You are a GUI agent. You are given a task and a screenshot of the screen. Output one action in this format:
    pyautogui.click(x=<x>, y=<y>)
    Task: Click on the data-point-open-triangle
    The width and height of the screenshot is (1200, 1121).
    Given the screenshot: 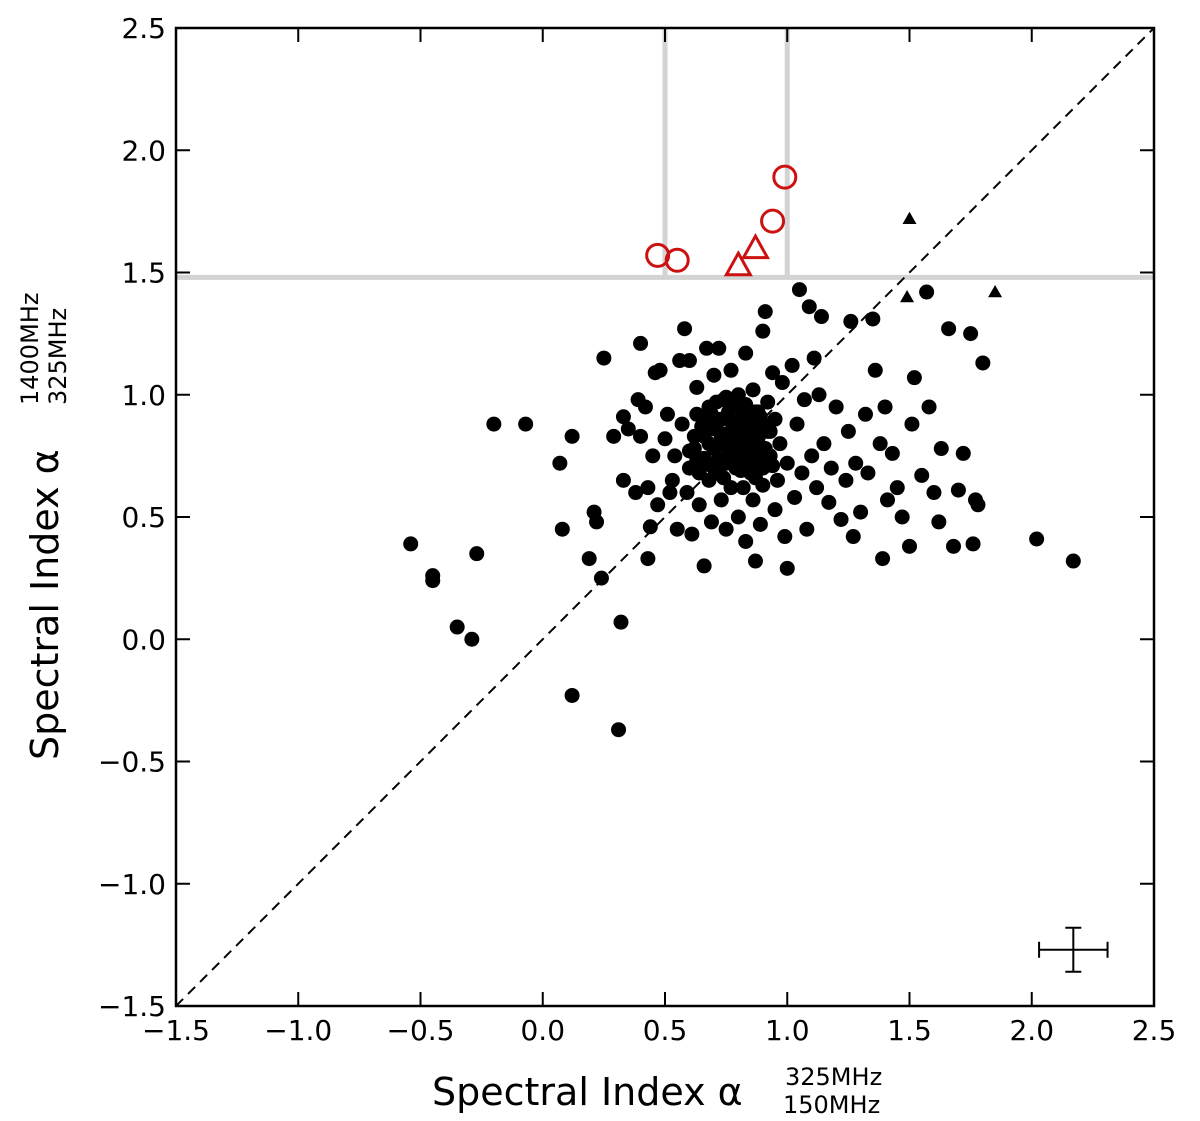 What is the action you would take?
    pyautogui.click(x=755, y=246)
    